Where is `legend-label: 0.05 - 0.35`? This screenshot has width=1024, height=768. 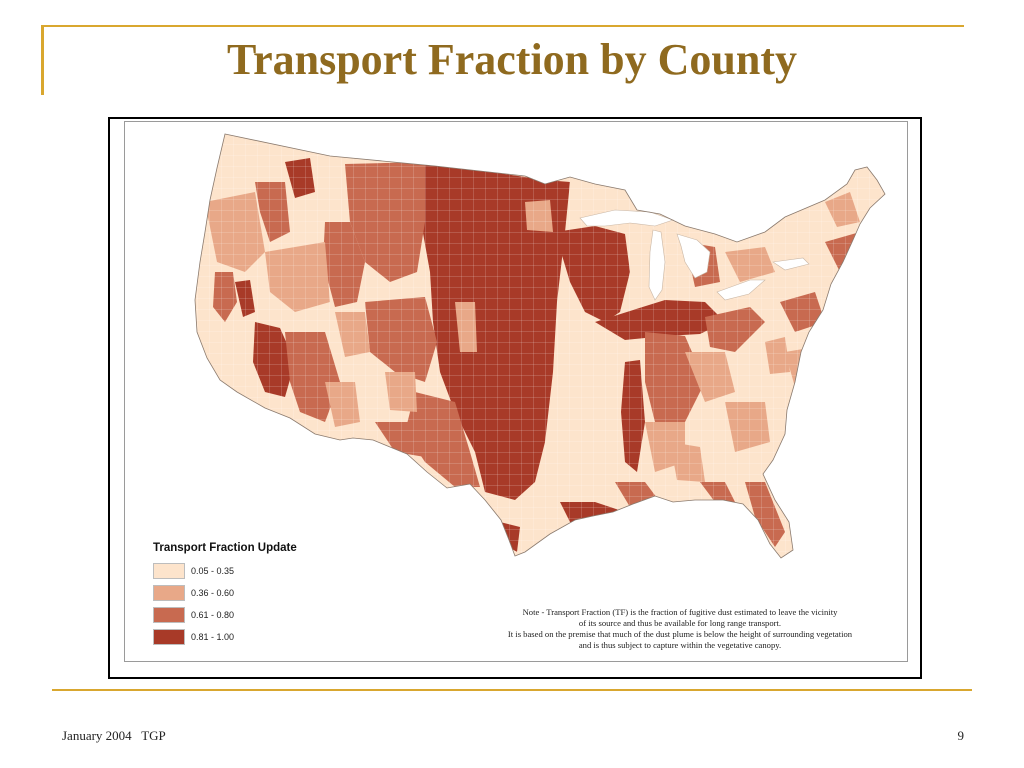
legend-label: 0.05 - 0.35 is located at coordinates (213, 571).